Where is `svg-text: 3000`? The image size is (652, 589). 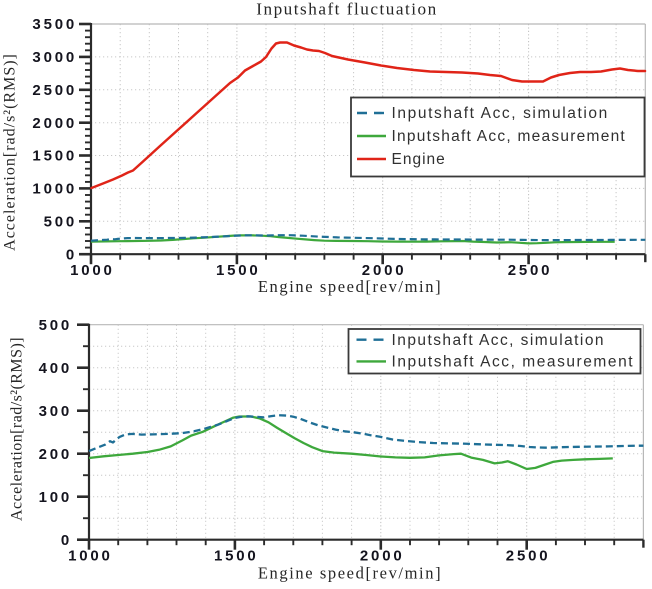
svg-text: 3000 is located at coordinates (54, 57).